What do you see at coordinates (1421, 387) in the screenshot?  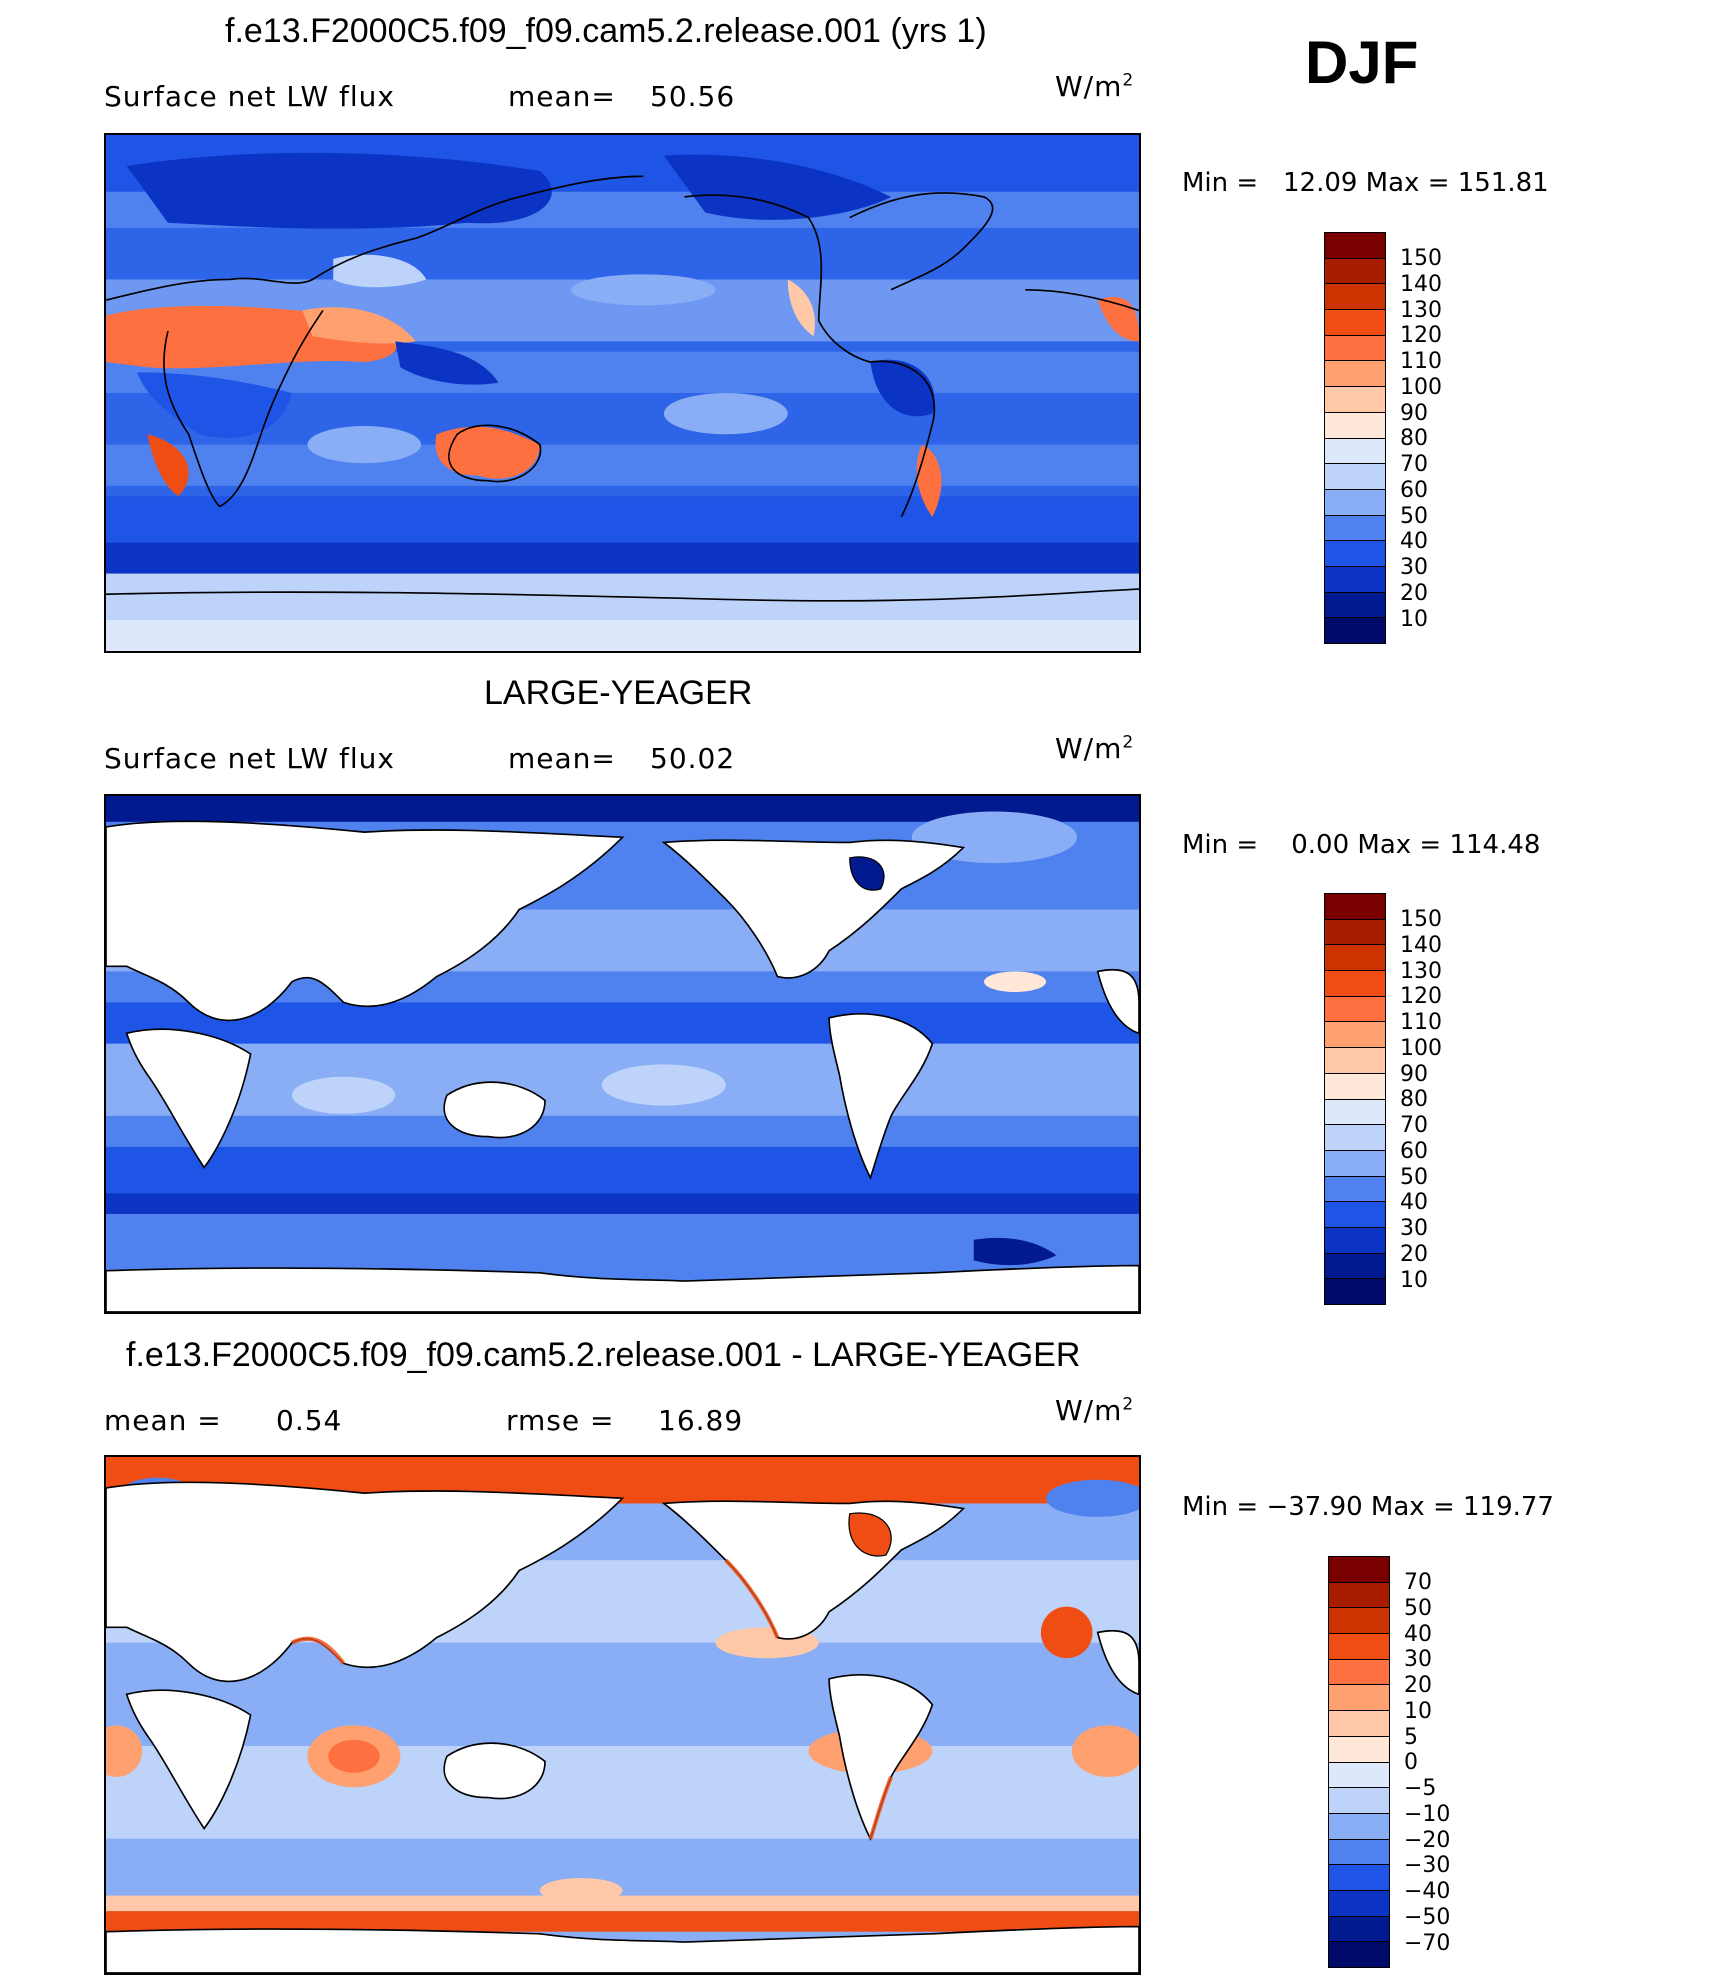 I see `panel1-cbar-label: 100` at bounding box center [1421, 387].